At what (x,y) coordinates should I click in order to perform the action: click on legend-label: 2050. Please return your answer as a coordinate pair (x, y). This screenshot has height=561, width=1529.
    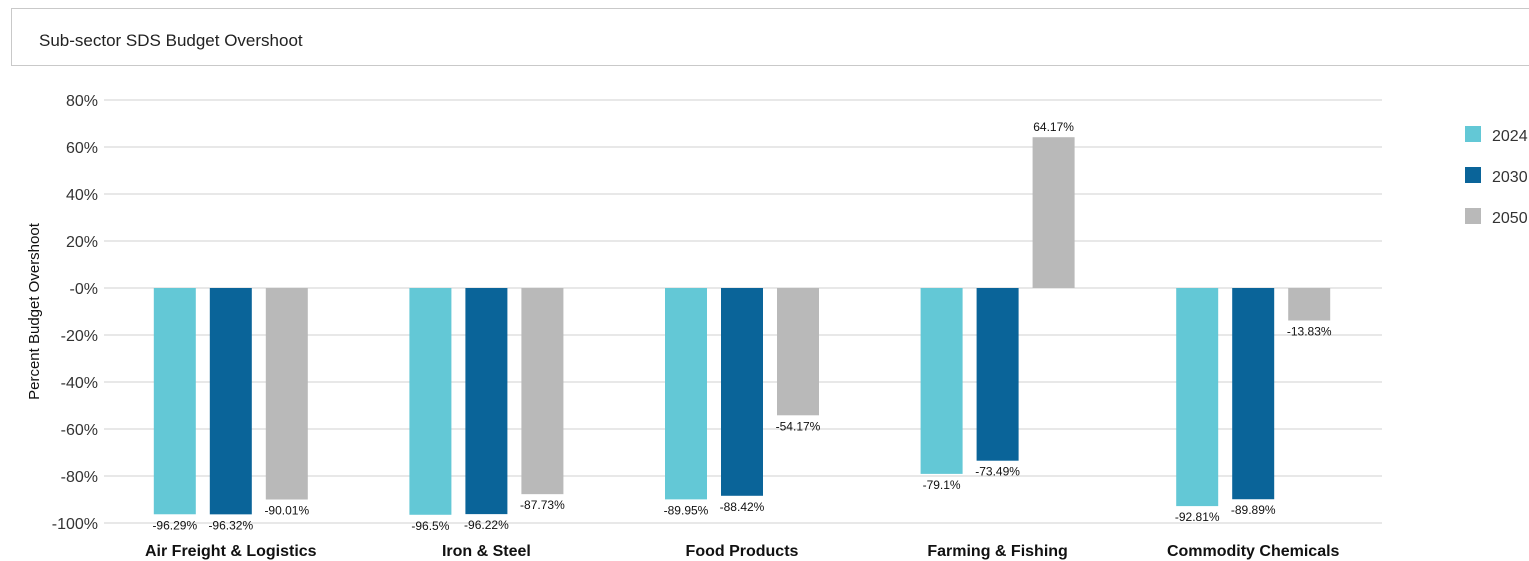
    Looking at the image, I should click on (1510, 218).